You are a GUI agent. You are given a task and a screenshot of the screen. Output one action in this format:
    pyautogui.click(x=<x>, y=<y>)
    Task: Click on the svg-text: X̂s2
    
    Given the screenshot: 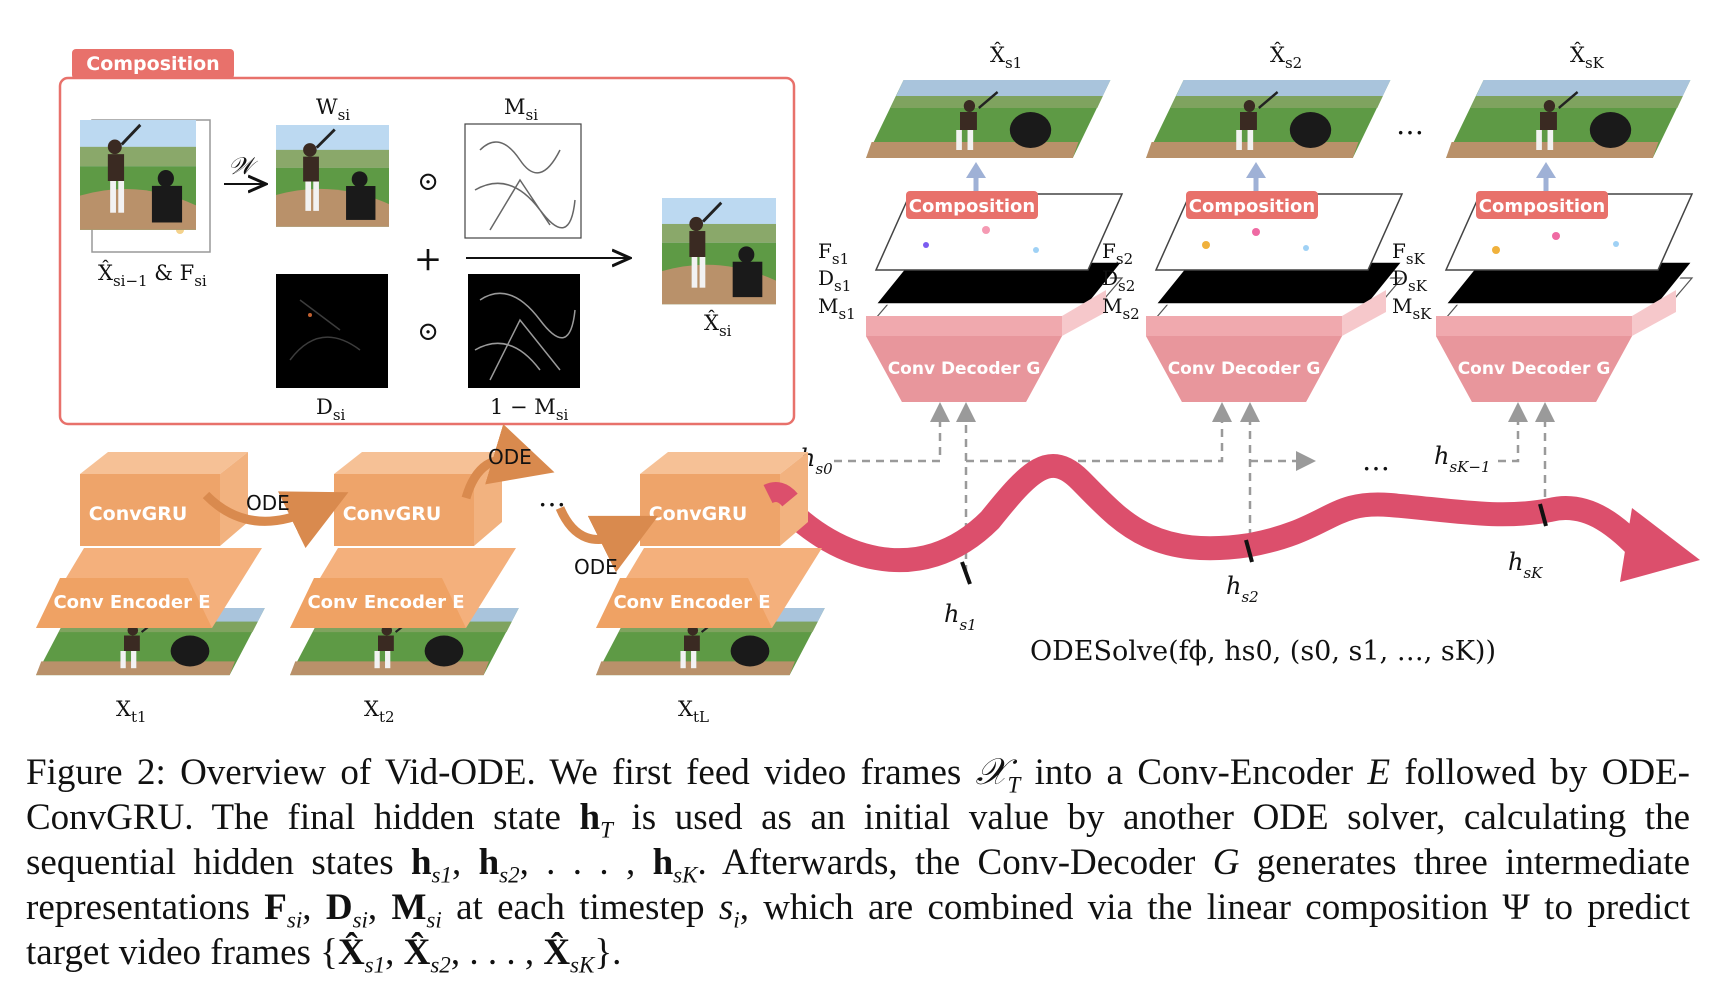 What is the action you would take?
    pyautogui.click(x=1286, y=57)
    